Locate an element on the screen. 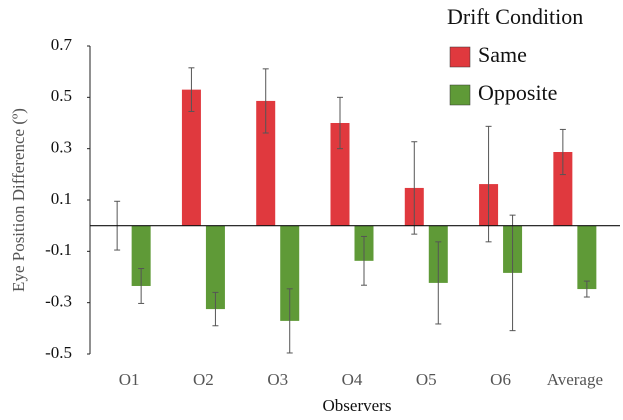  x-tick-label: O6 is located at coordinates (500, 379).